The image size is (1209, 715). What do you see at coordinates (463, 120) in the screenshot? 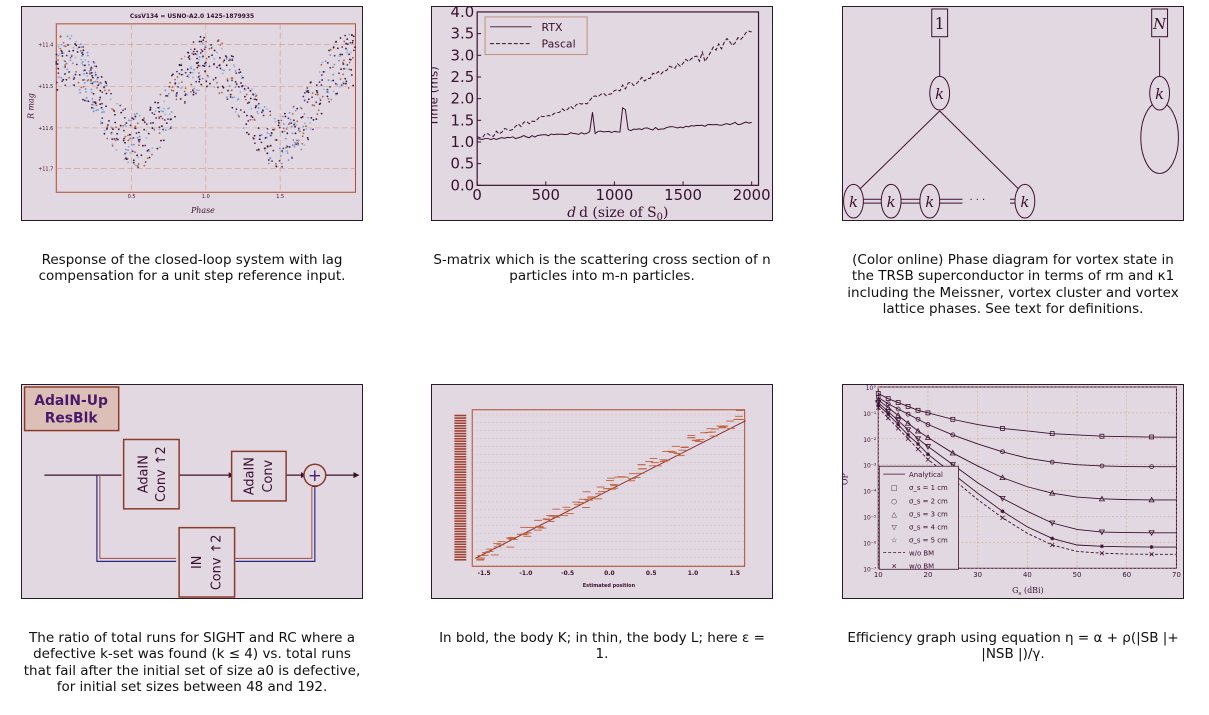
I see `fig2-ytick-label: 1.5` at bounding box center [463, 120].